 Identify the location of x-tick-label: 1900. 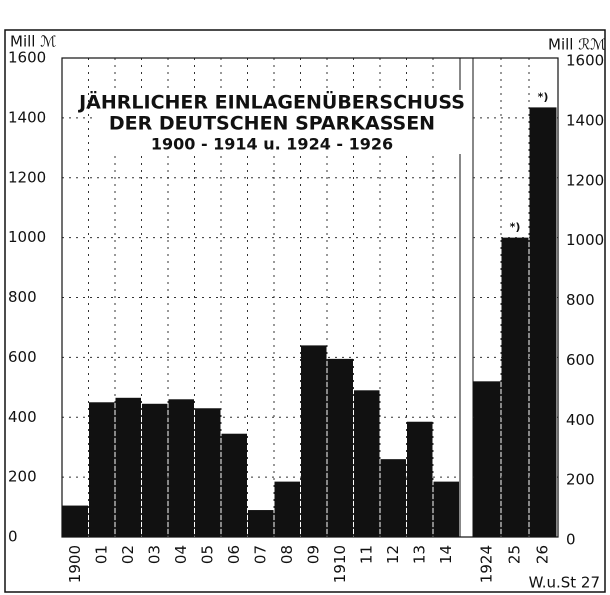
(75, 564).